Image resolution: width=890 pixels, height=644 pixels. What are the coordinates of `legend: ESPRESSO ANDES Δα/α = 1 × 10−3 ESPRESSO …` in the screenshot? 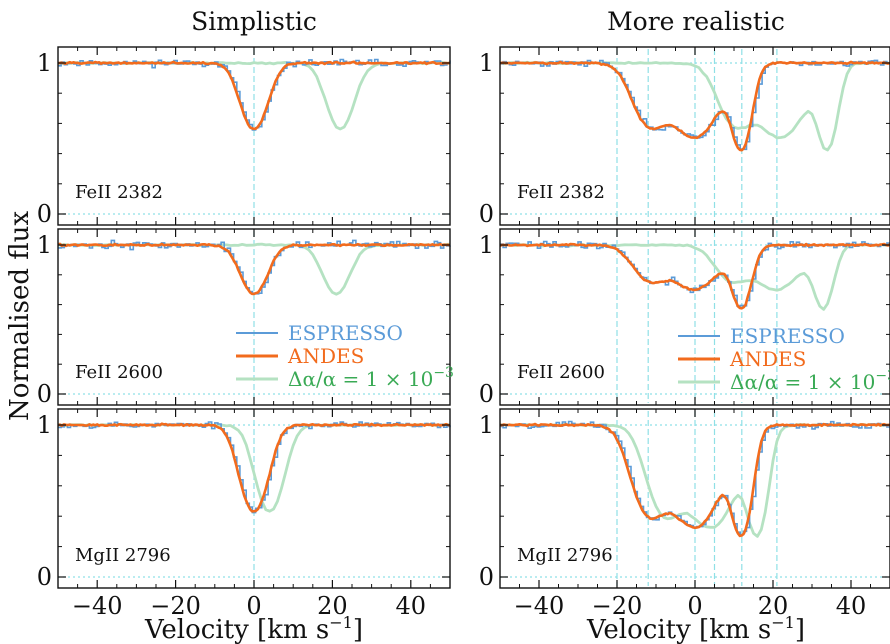 It's located at (563, 357).